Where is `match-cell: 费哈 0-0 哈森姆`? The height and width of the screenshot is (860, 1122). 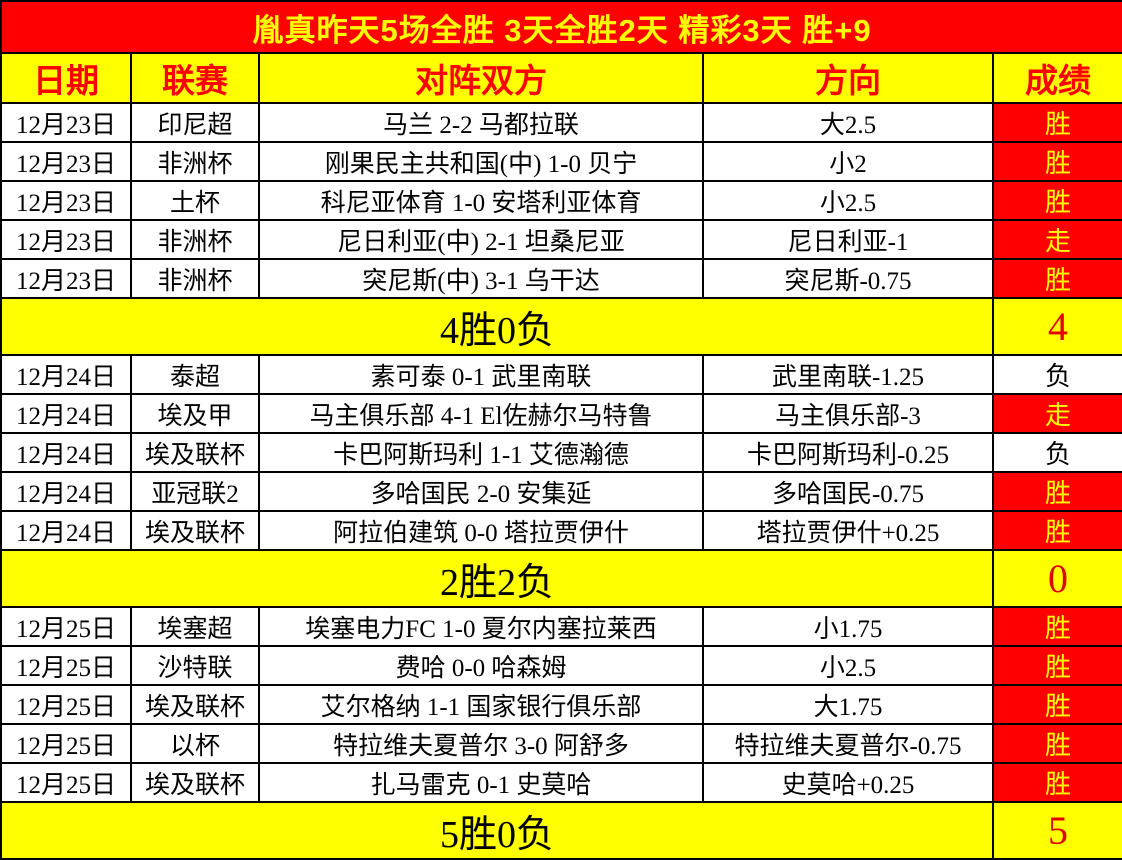
match-cell: 费哈 0-0 哈森姆 is located at coordinates (481, 665).